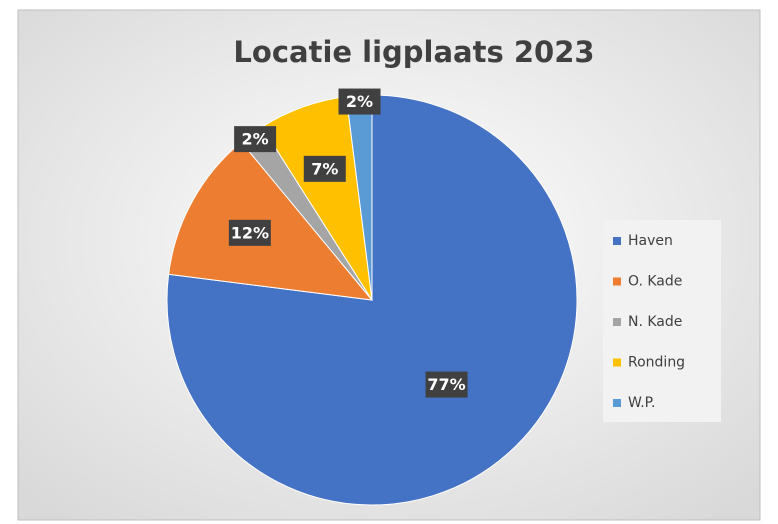  I want to click on legend-label: W.P., so click(641, 403).